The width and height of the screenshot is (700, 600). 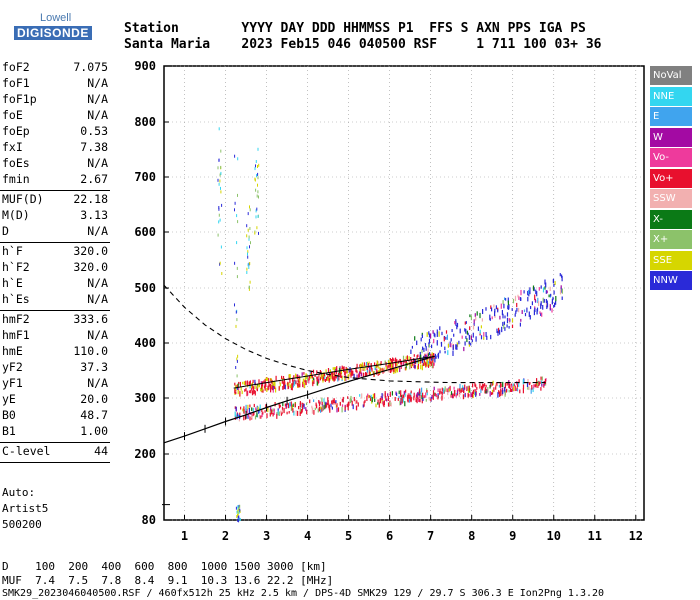 I want to click on muf-value: 10.3, so click(x=214, y=580).